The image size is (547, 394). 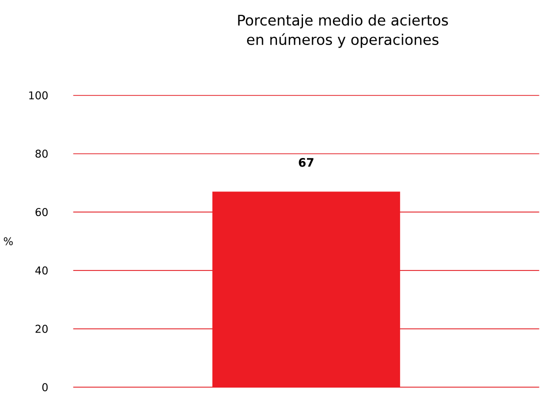 What do you see at coordinates (38, 95) in the screenshot?
I see `y-tick-label: 100` at bounding box center [38, 95].